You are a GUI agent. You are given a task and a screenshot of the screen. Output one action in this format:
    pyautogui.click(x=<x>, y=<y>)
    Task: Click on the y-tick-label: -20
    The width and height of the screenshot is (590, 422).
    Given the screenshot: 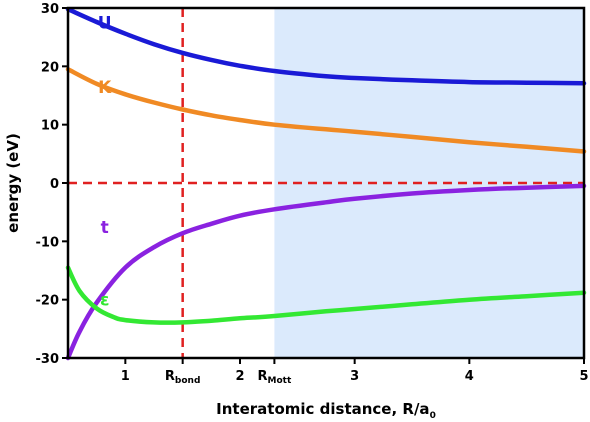 What is the action you would take?
    pyautogui.click(x=48, y=301)
    